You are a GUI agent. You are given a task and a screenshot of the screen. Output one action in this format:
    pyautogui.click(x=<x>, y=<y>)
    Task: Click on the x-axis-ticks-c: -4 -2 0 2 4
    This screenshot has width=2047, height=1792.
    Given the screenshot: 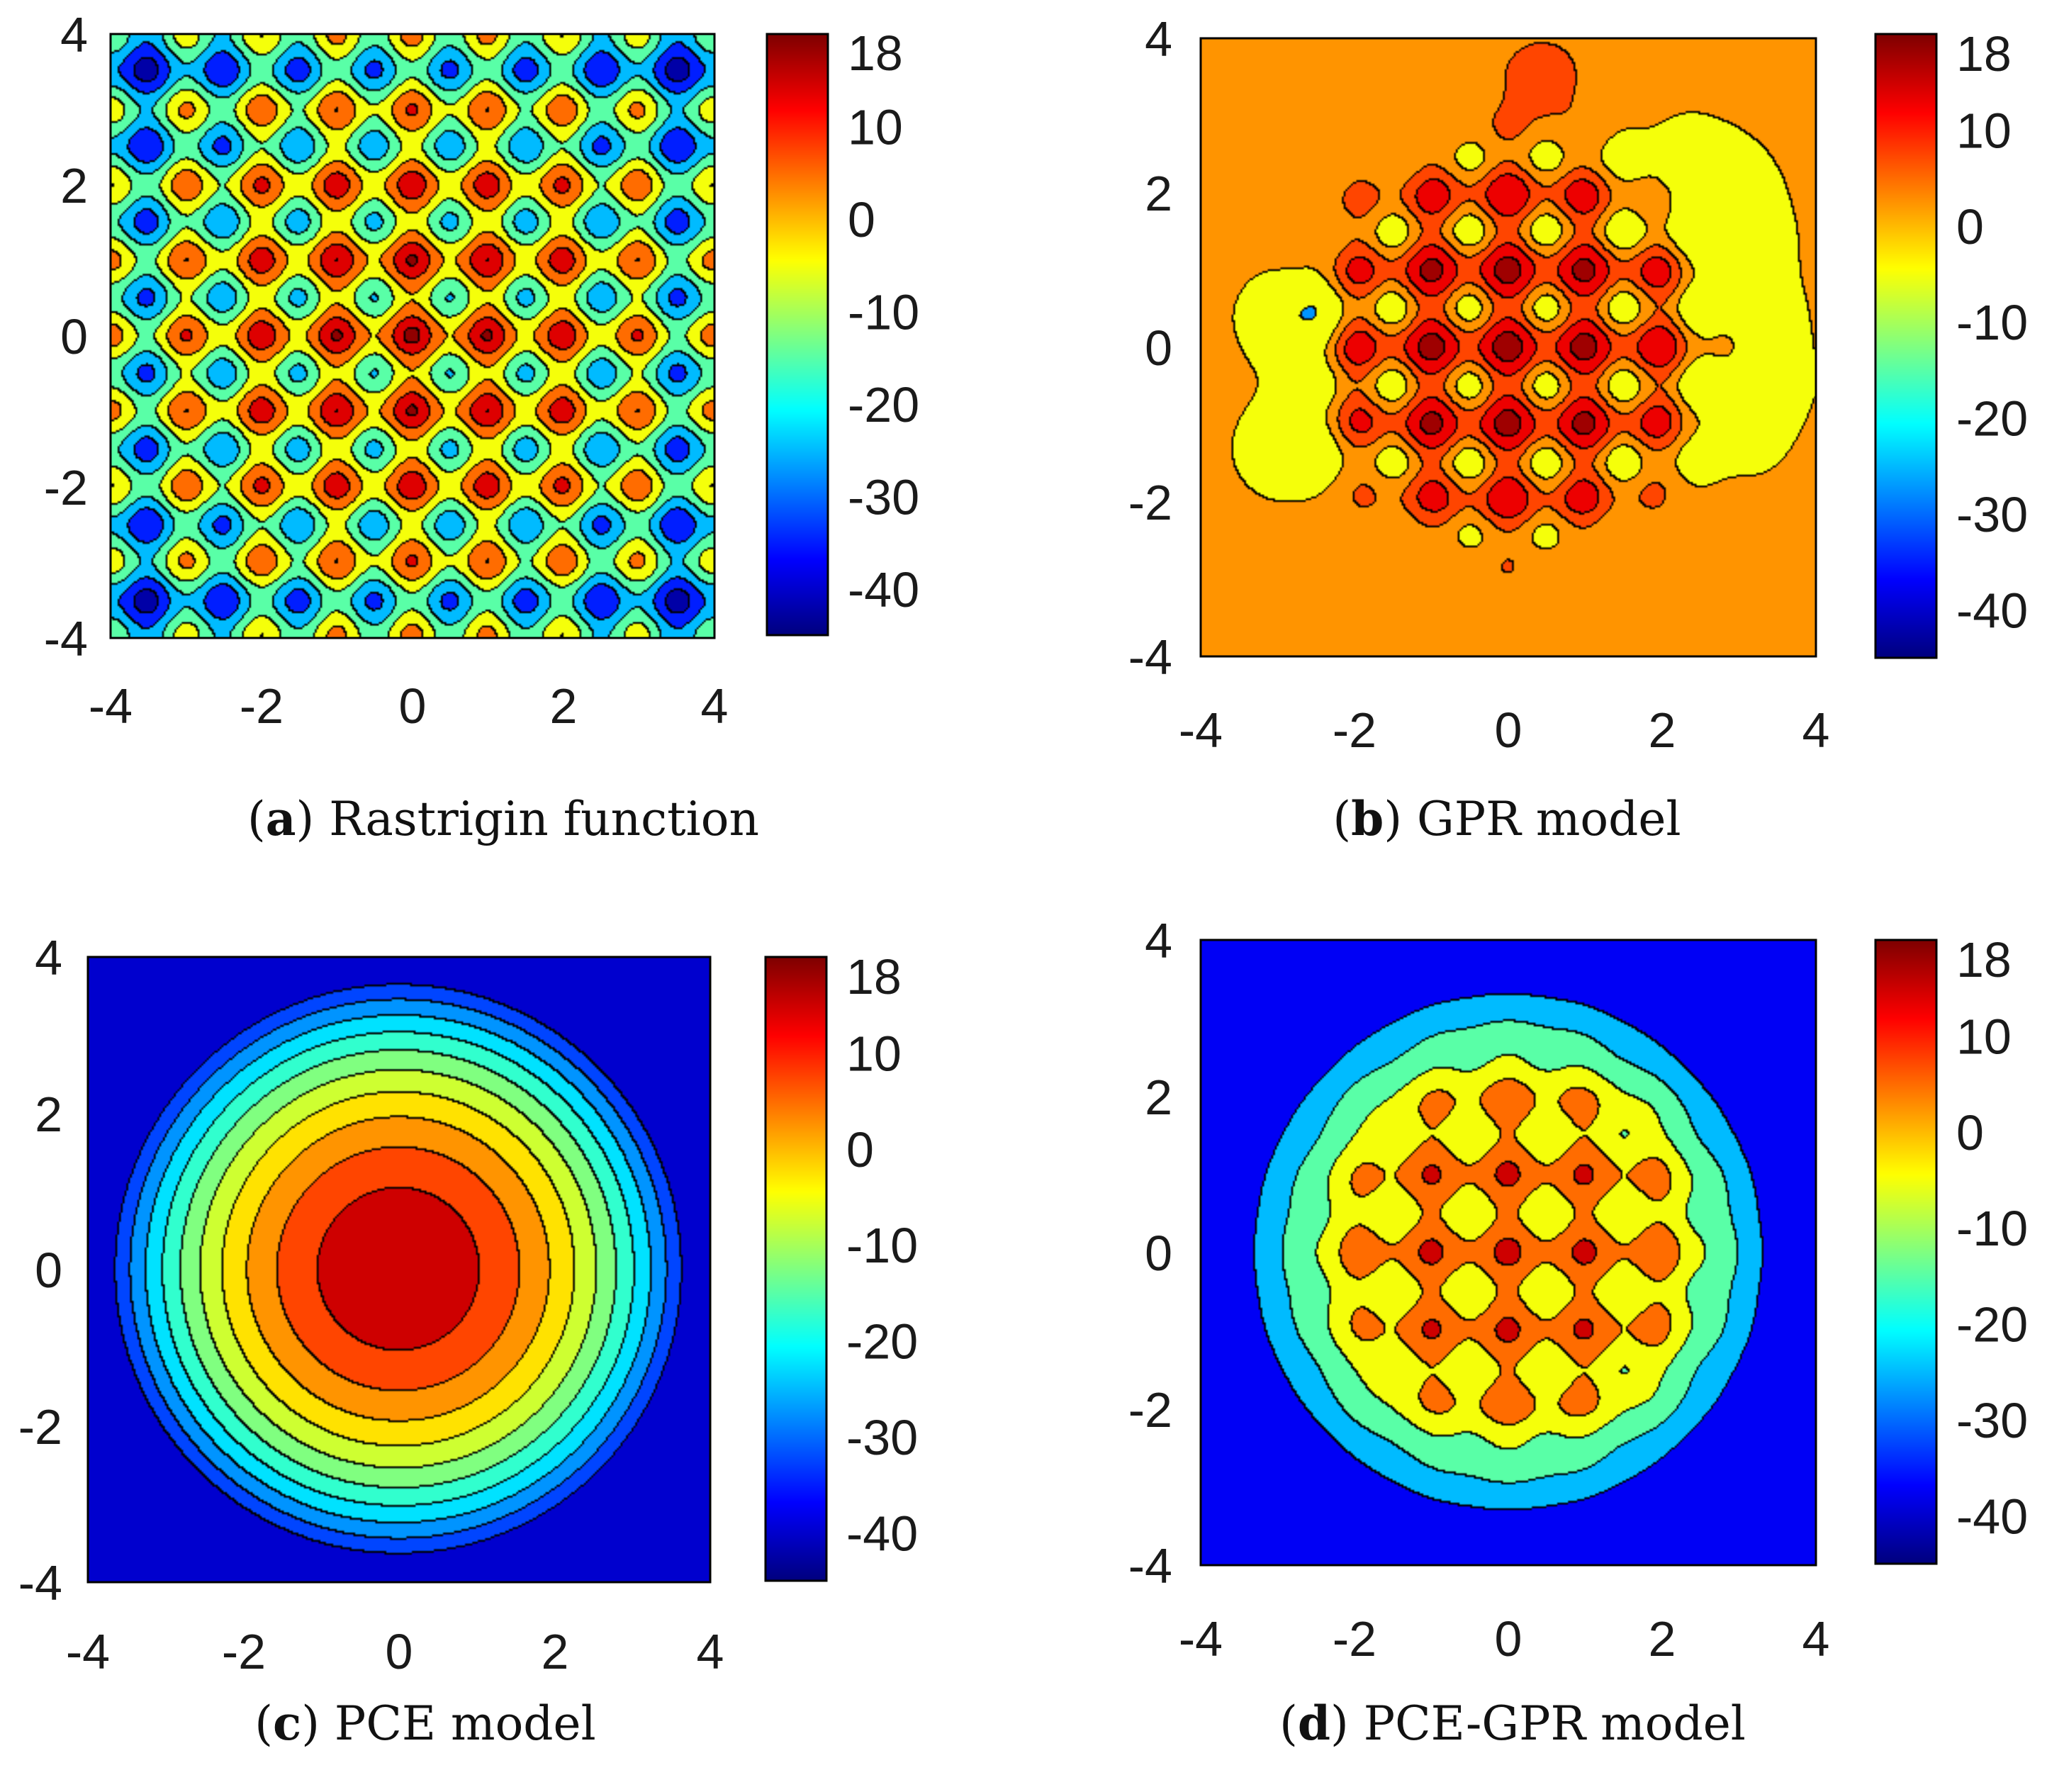 What is the action you would take?
    pyautogui.click(x=395, y=1652)
    